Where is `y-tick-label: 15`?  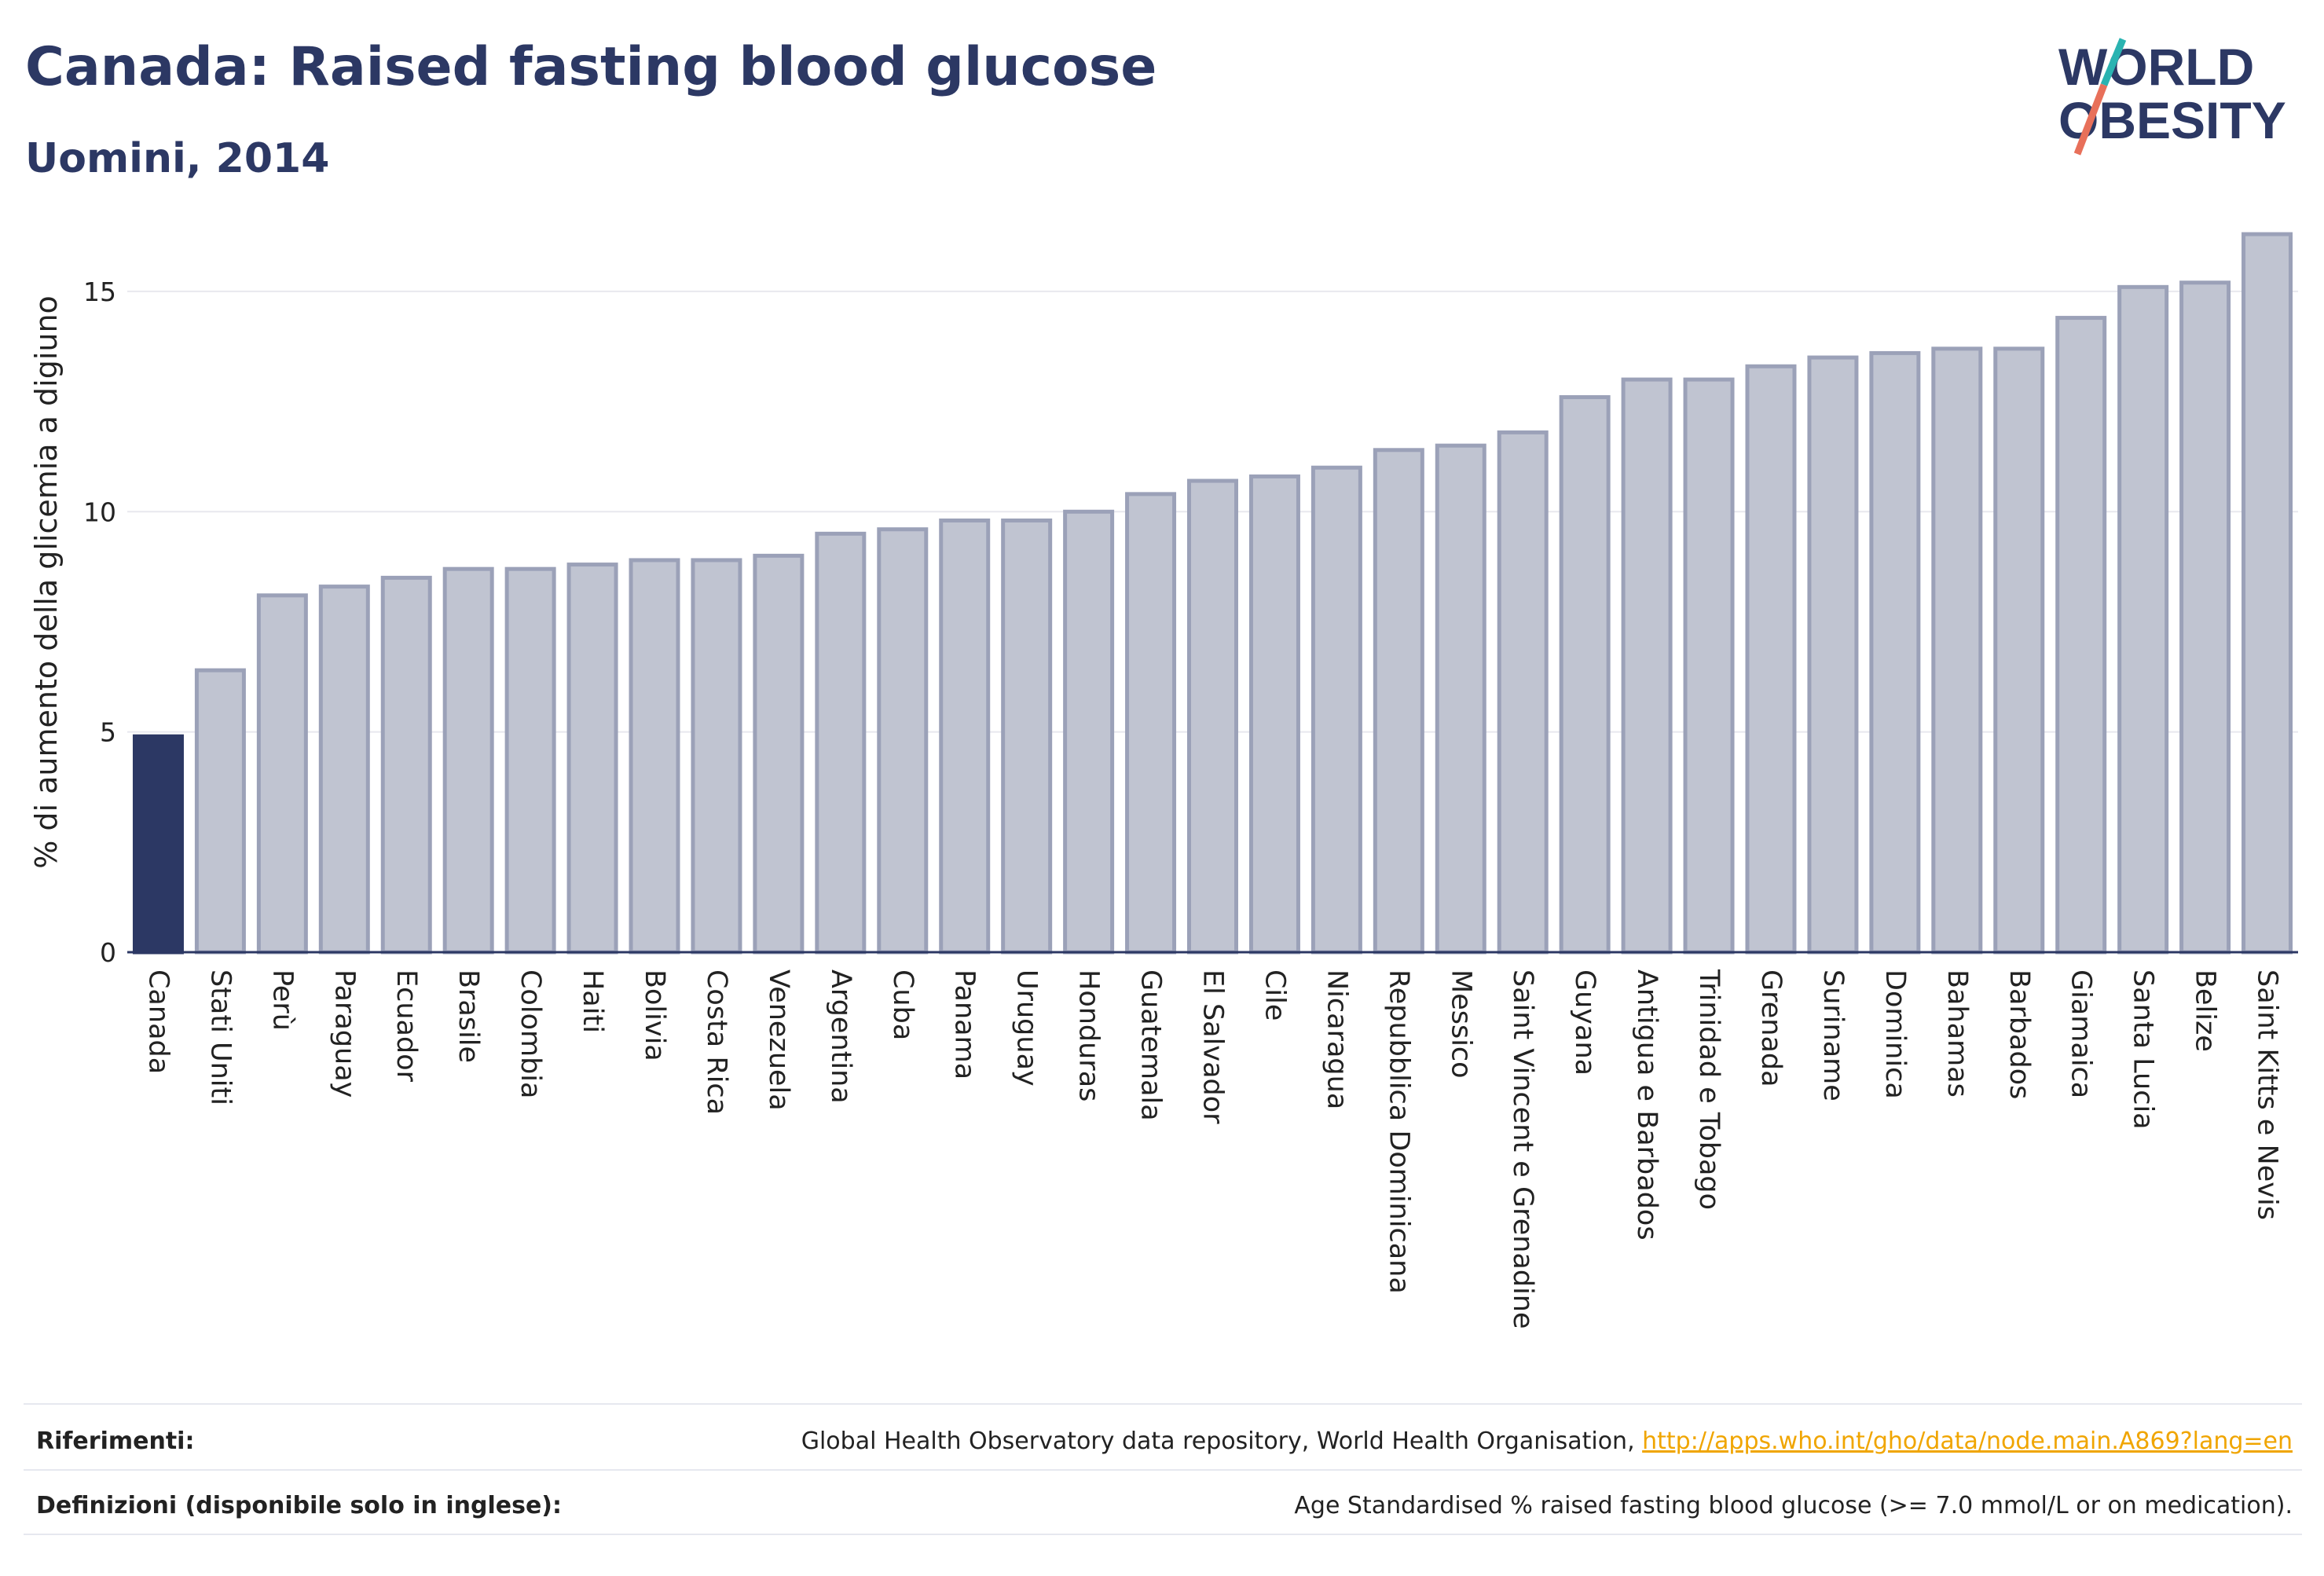 y-tick-label: 15 is located at coordinates (99, 292).